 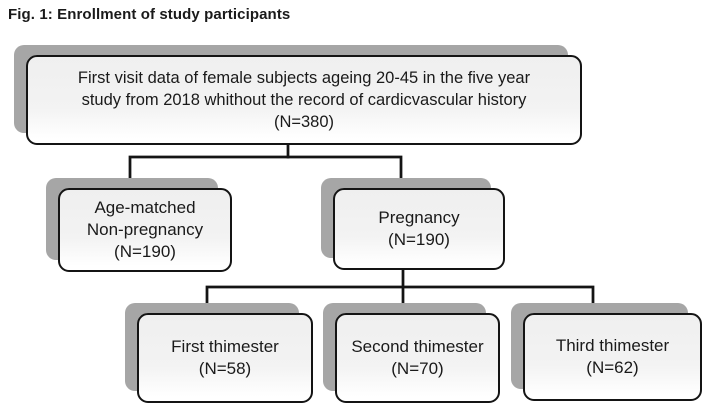 I want to click on connector-pregnancy-to-trimesters, so click(x=400, y=300).